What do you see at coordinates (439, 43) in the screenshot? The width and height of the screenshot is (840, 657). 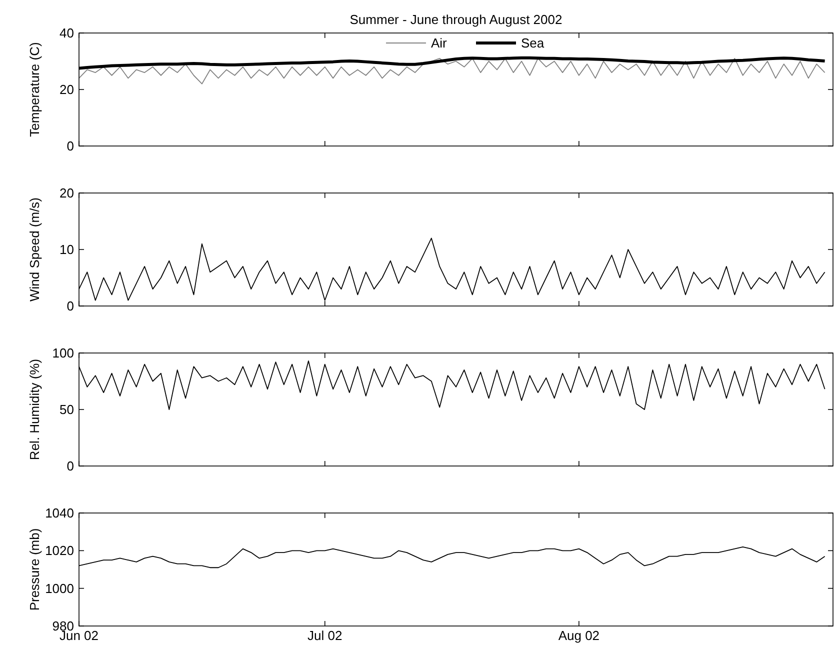 I see `legend-label: Air` at bounding box center [439, 43].